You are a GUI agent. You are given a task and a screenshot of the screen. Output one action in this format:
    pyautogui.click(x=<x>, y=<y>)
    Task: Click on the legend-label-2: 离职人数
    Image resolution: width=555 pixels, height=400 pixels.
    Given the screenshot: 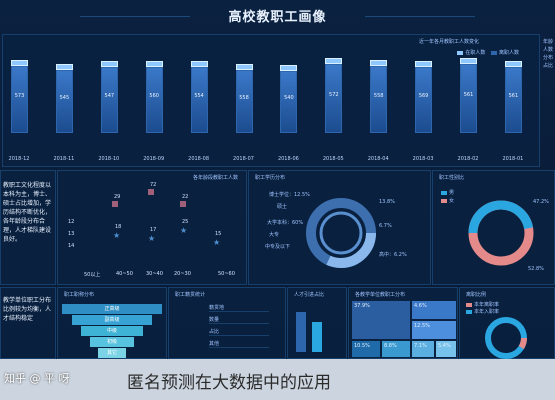 What is the action you would take?
    pyautogui.click(x=508, y=53)
    